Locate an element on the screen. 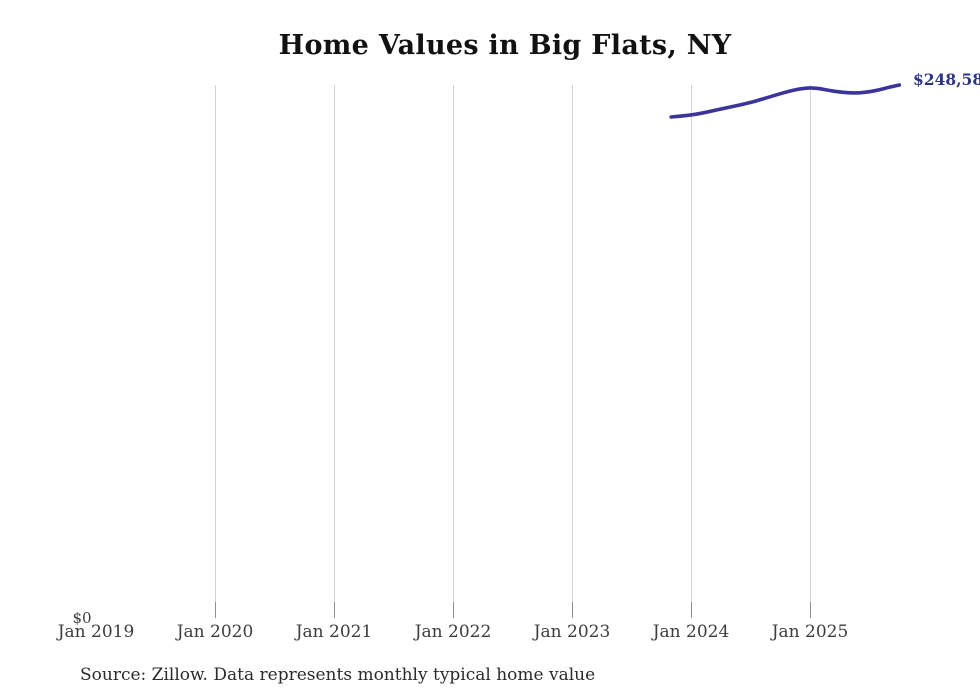  gridline-jan-2023 is located at coordinates (572, 351).